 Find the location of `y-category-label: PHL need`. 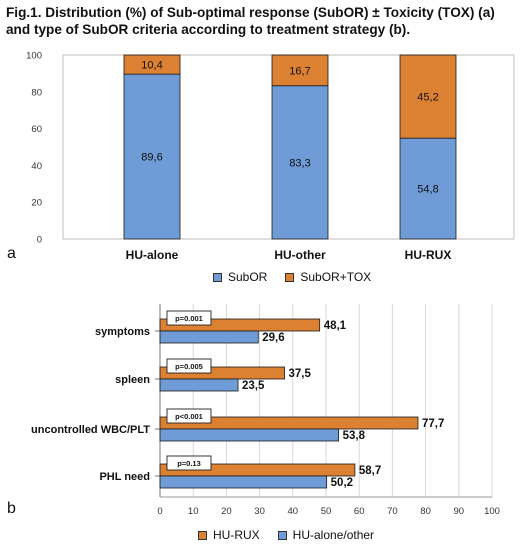

y-category-label: PHL need is located at coordinates (124, 477).